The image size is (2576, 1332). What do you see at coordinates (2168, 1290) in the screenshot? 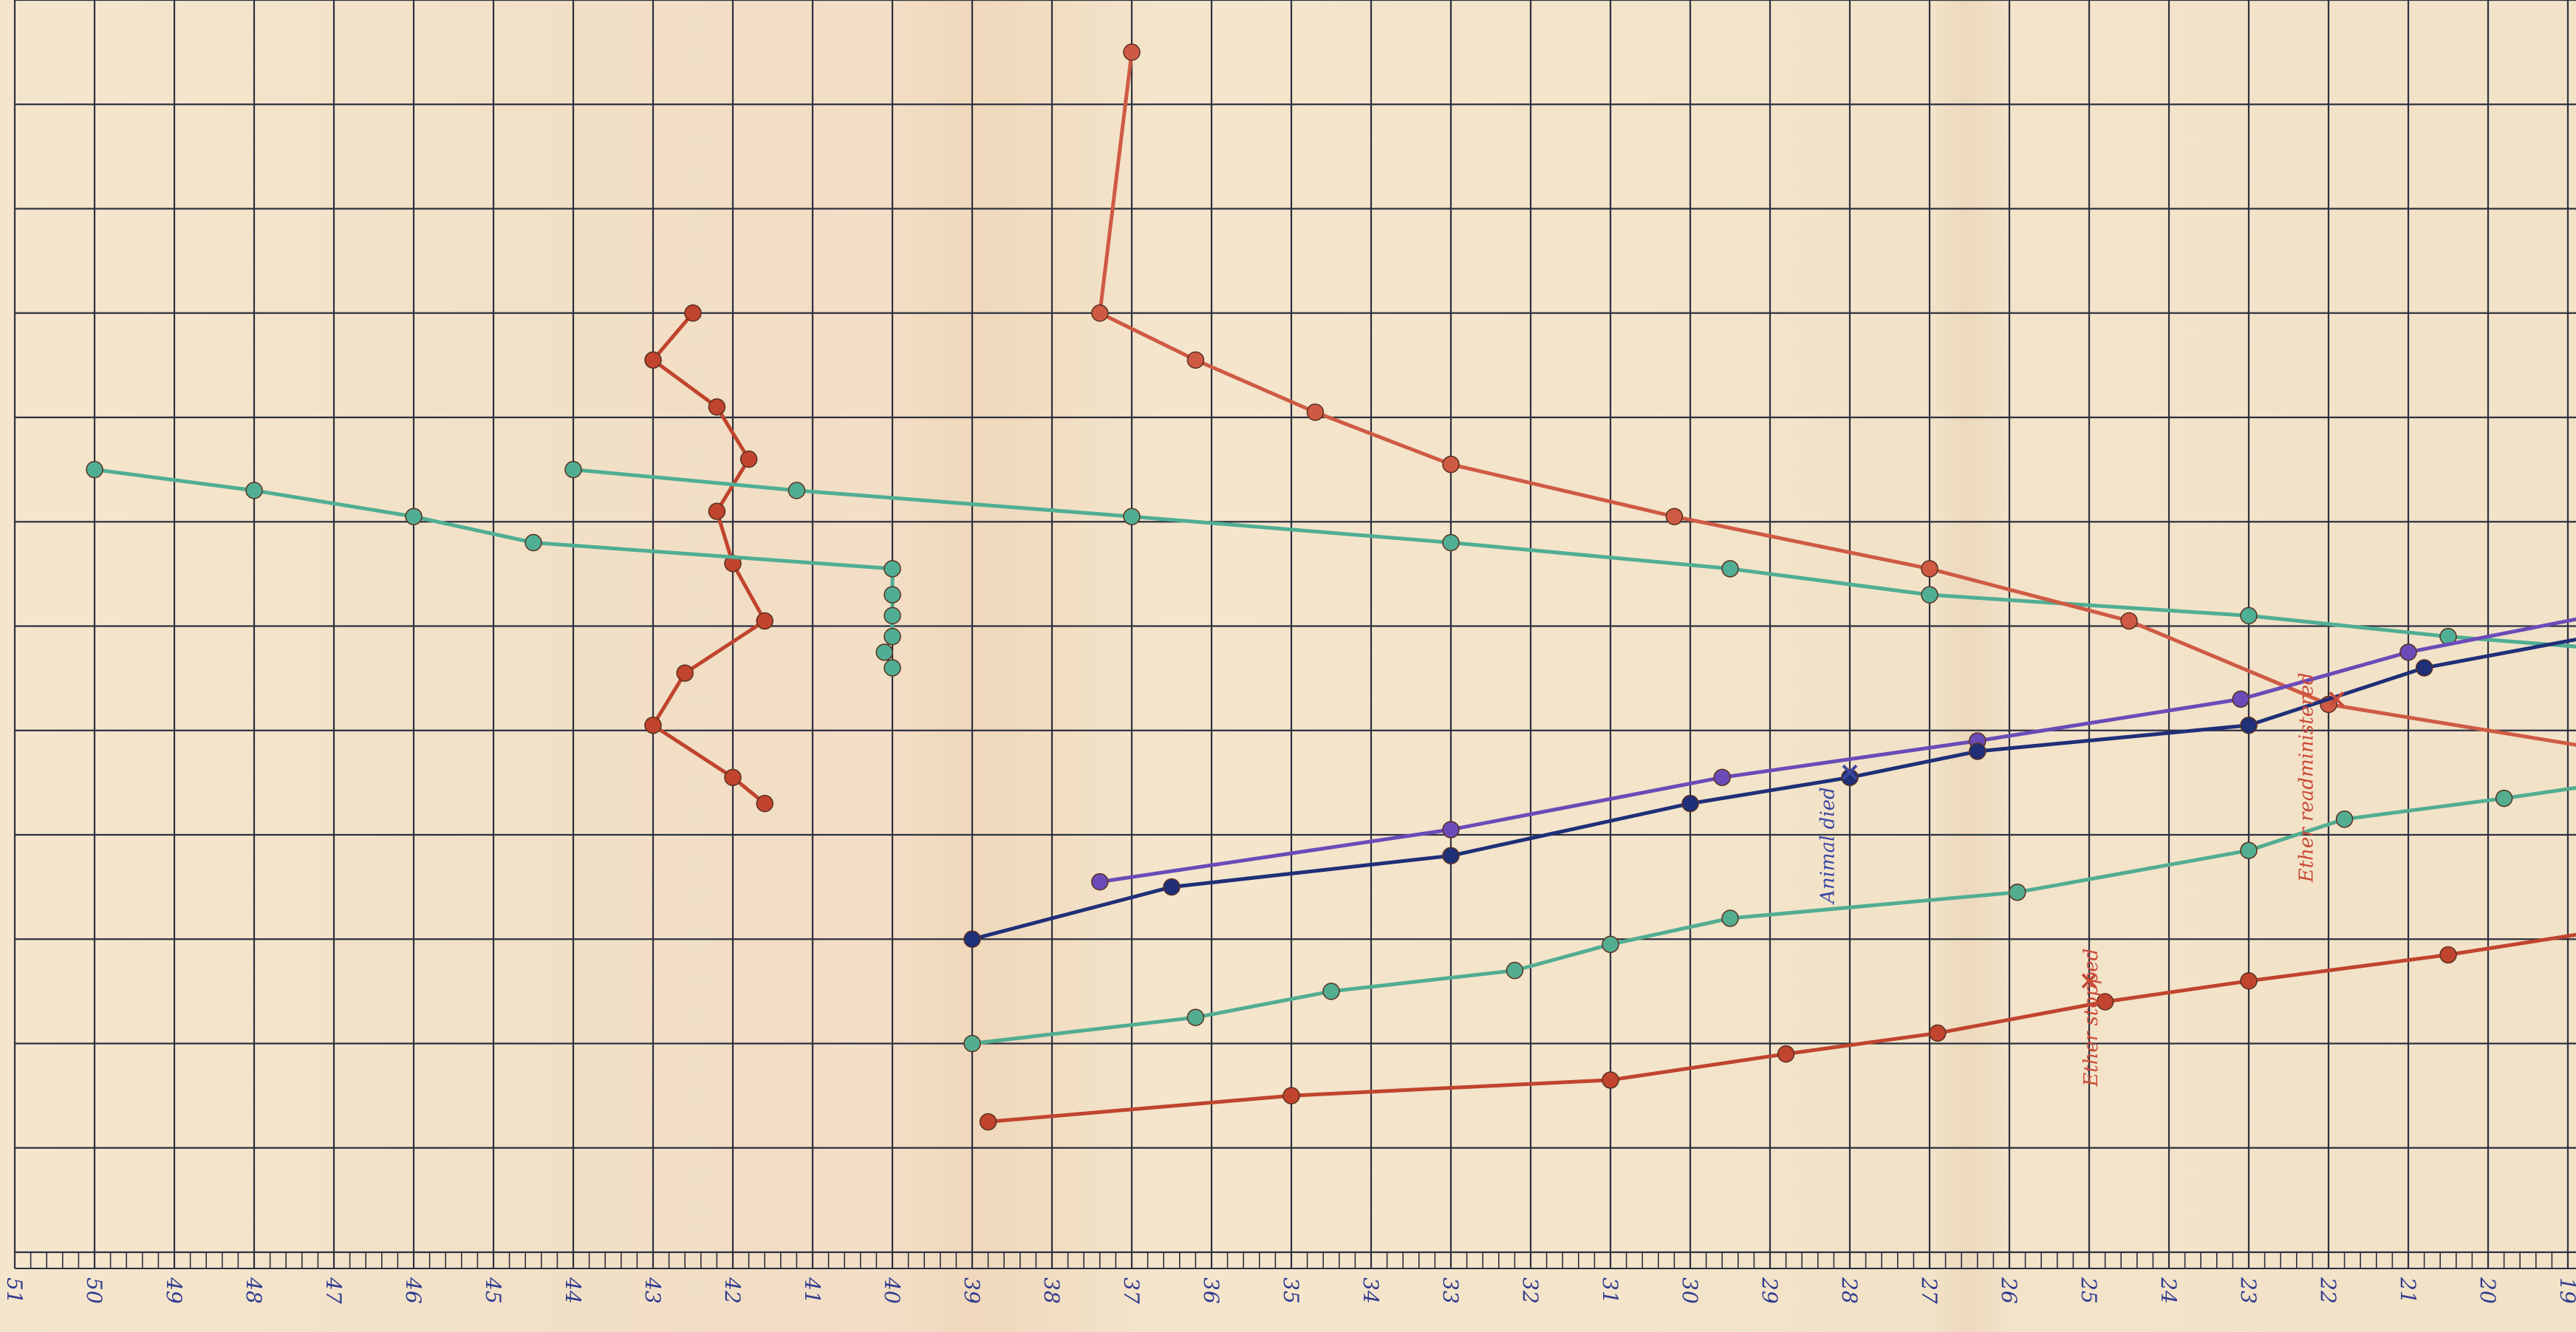
I see `x-tick-label: 24` at bounding box center [2168, 1290].